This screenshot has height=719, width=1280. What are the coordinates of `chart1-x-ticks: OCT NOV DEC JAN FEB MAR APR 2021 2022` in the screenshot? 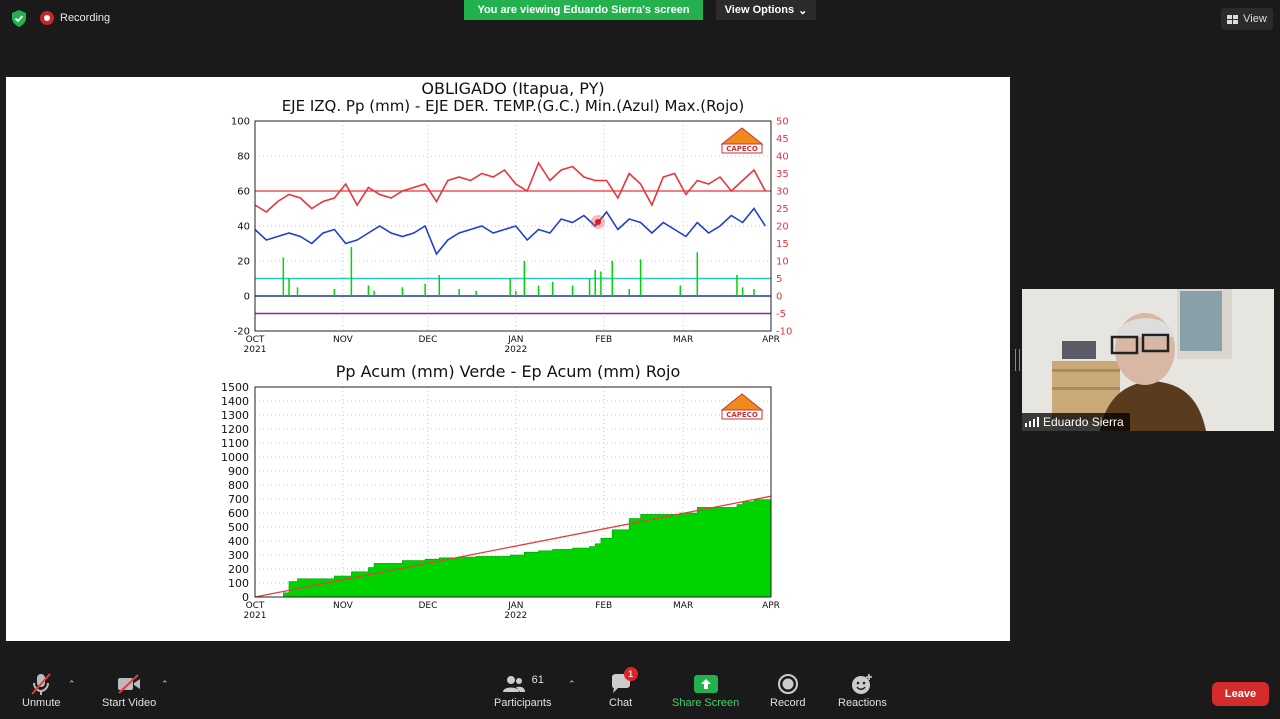 It's located at (512, 345).